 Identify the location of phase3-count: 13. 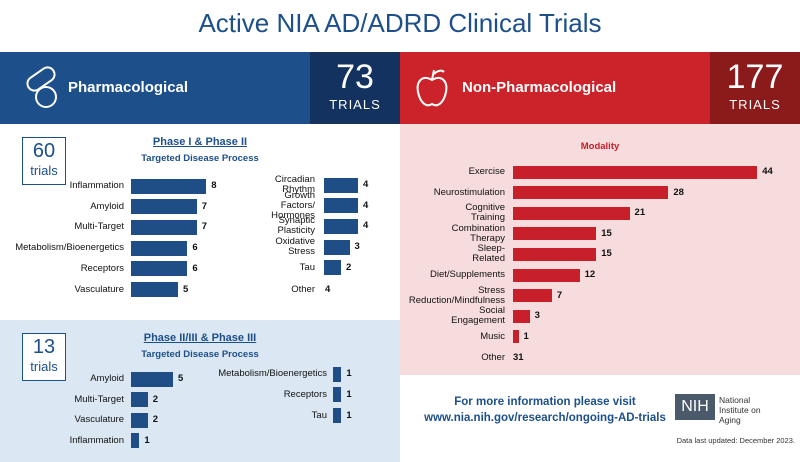
(44, 347).